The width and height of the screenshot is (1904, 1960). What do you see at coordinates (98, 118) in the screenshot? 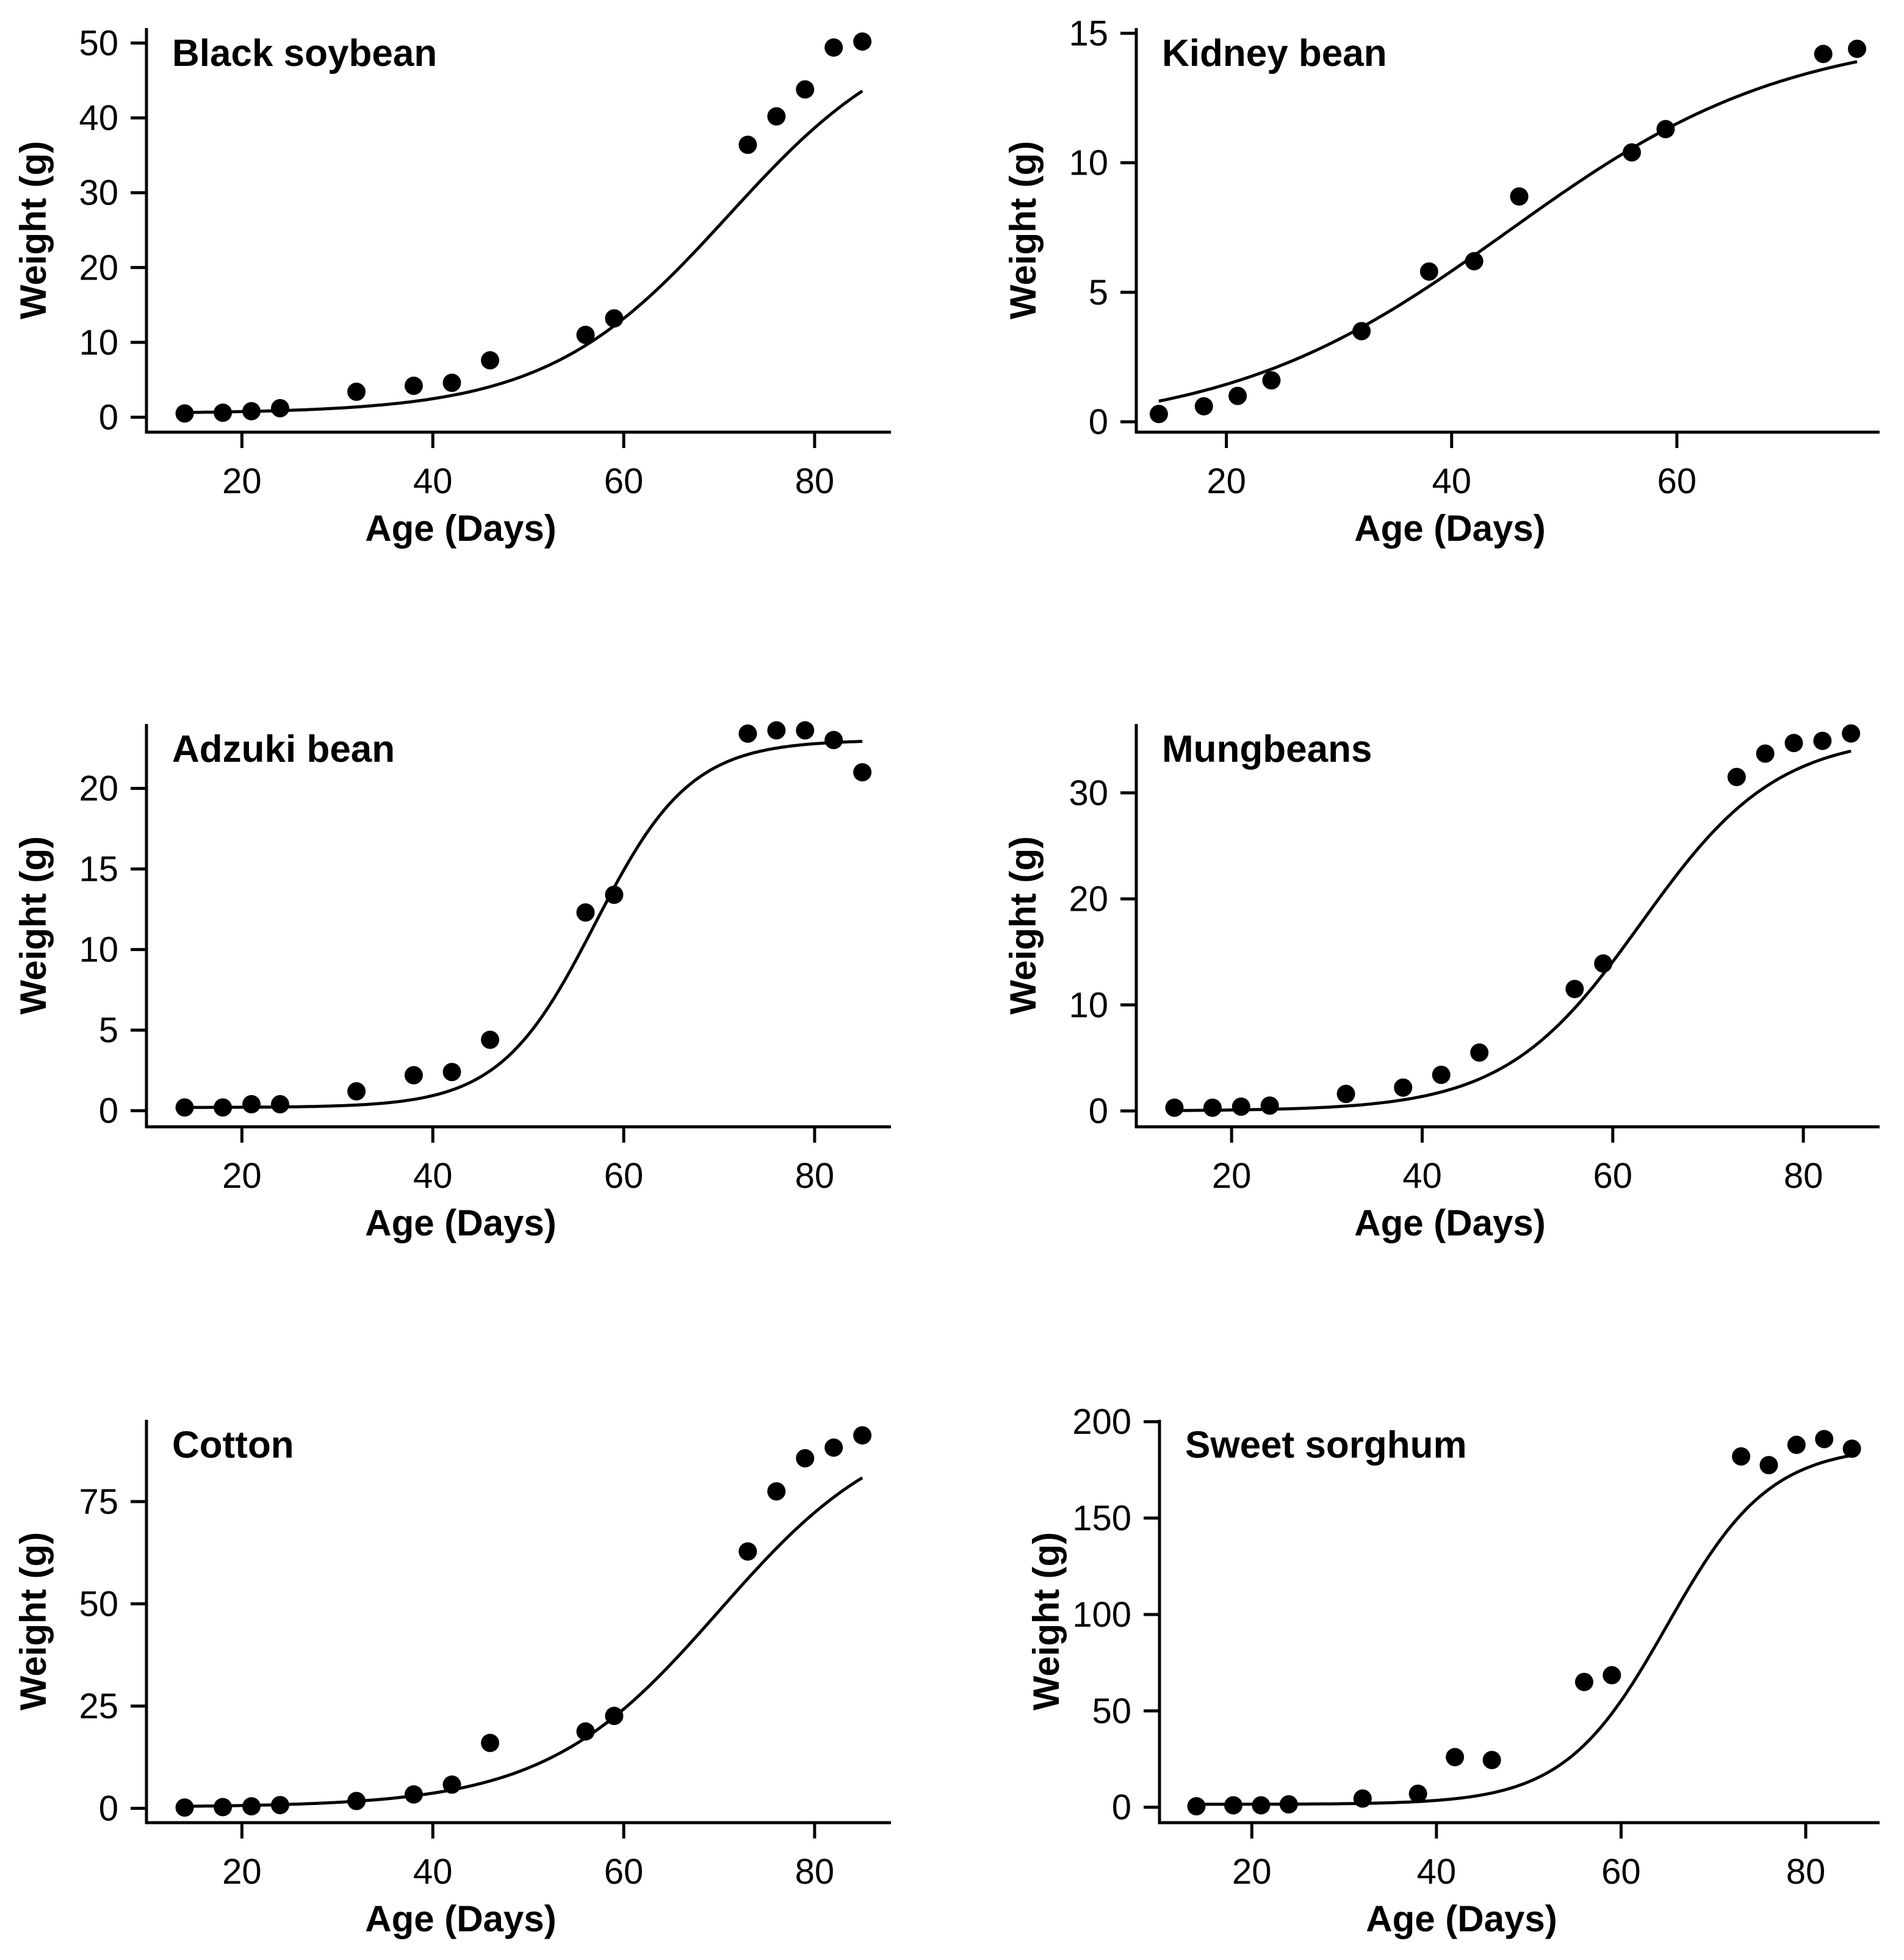
I see `y-tick-label: 40` at bounding box center [98, 118].